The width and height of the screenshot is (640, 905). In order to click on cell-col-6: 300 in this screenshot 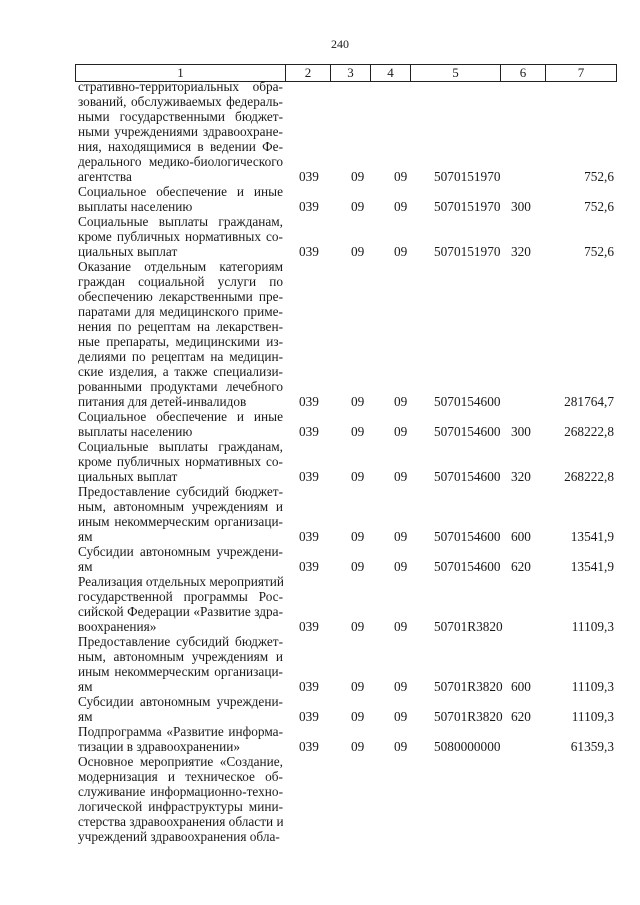, I will do `click(521, 431)`.